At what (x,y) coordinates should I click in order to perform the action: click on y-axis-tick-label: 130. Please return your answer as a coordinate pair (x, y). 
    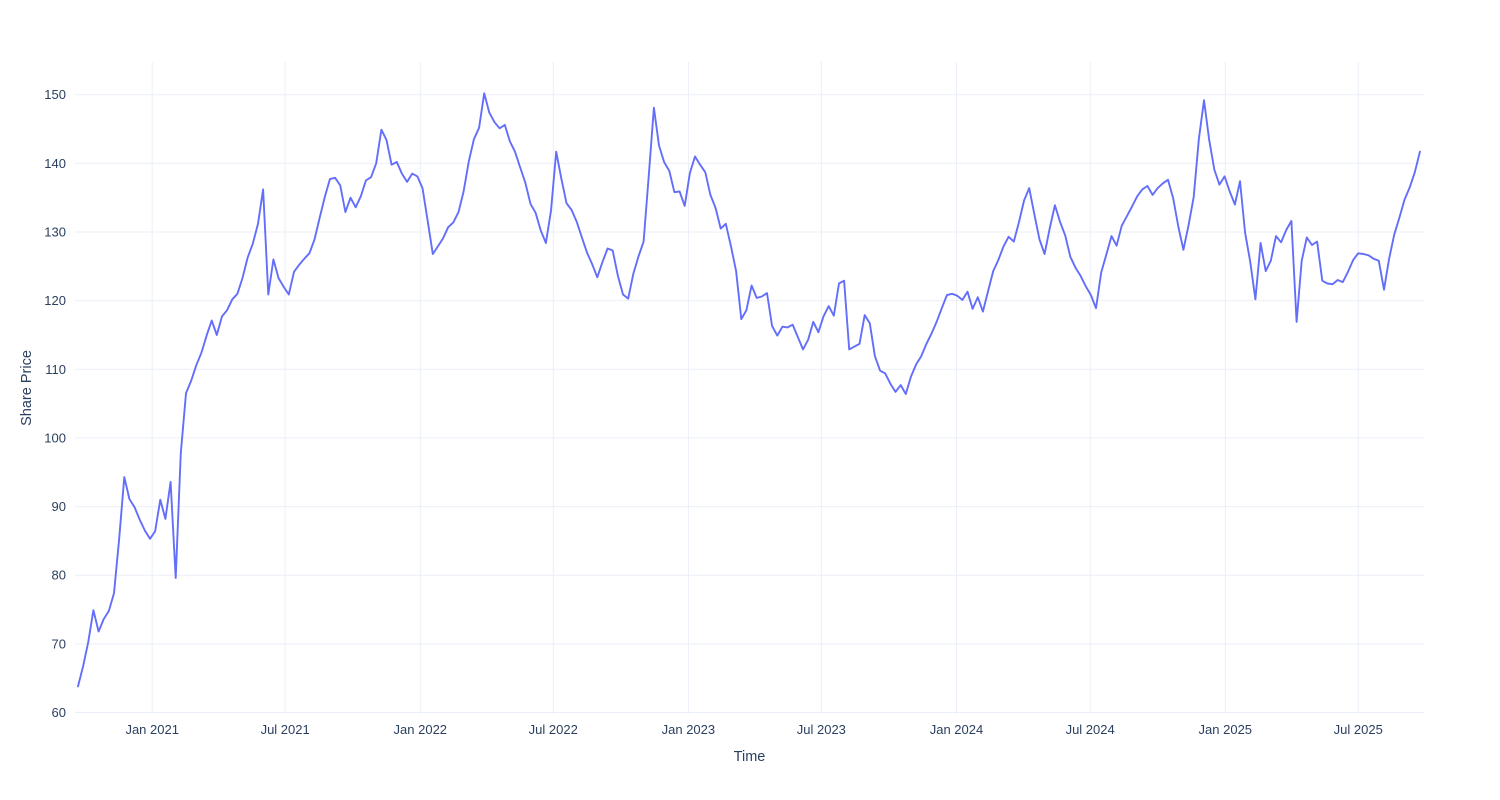
    Looking at the image, I should click on (55, 231).